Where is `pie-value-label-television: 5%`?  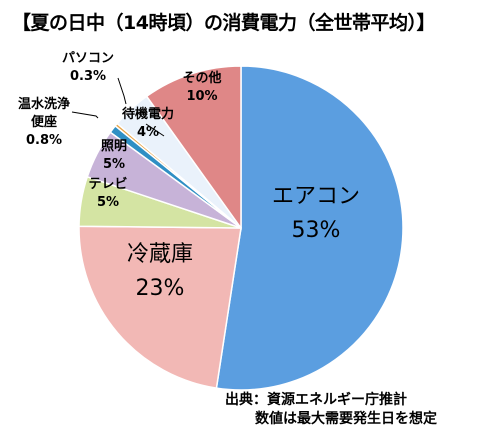 pie-value-label-television: 5% is located at coordinates (108, 202).